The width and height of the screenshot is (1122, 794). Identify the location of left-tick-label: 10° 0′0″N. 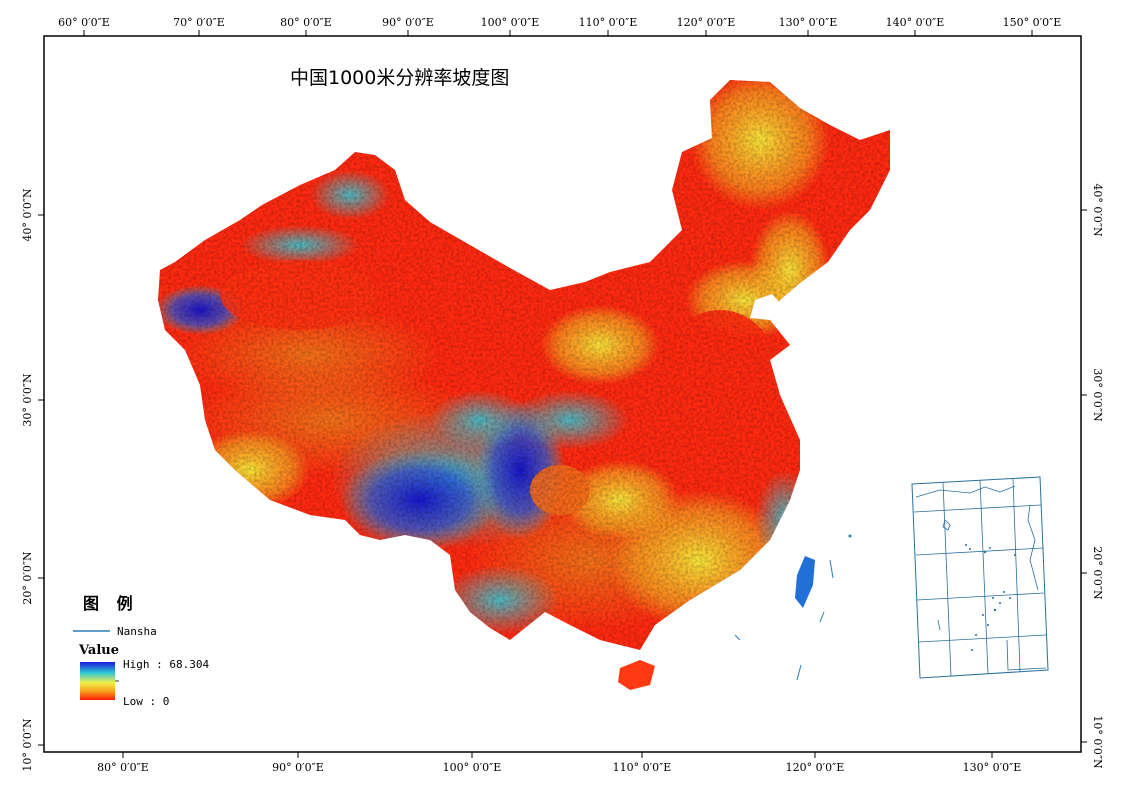
(27, 745).